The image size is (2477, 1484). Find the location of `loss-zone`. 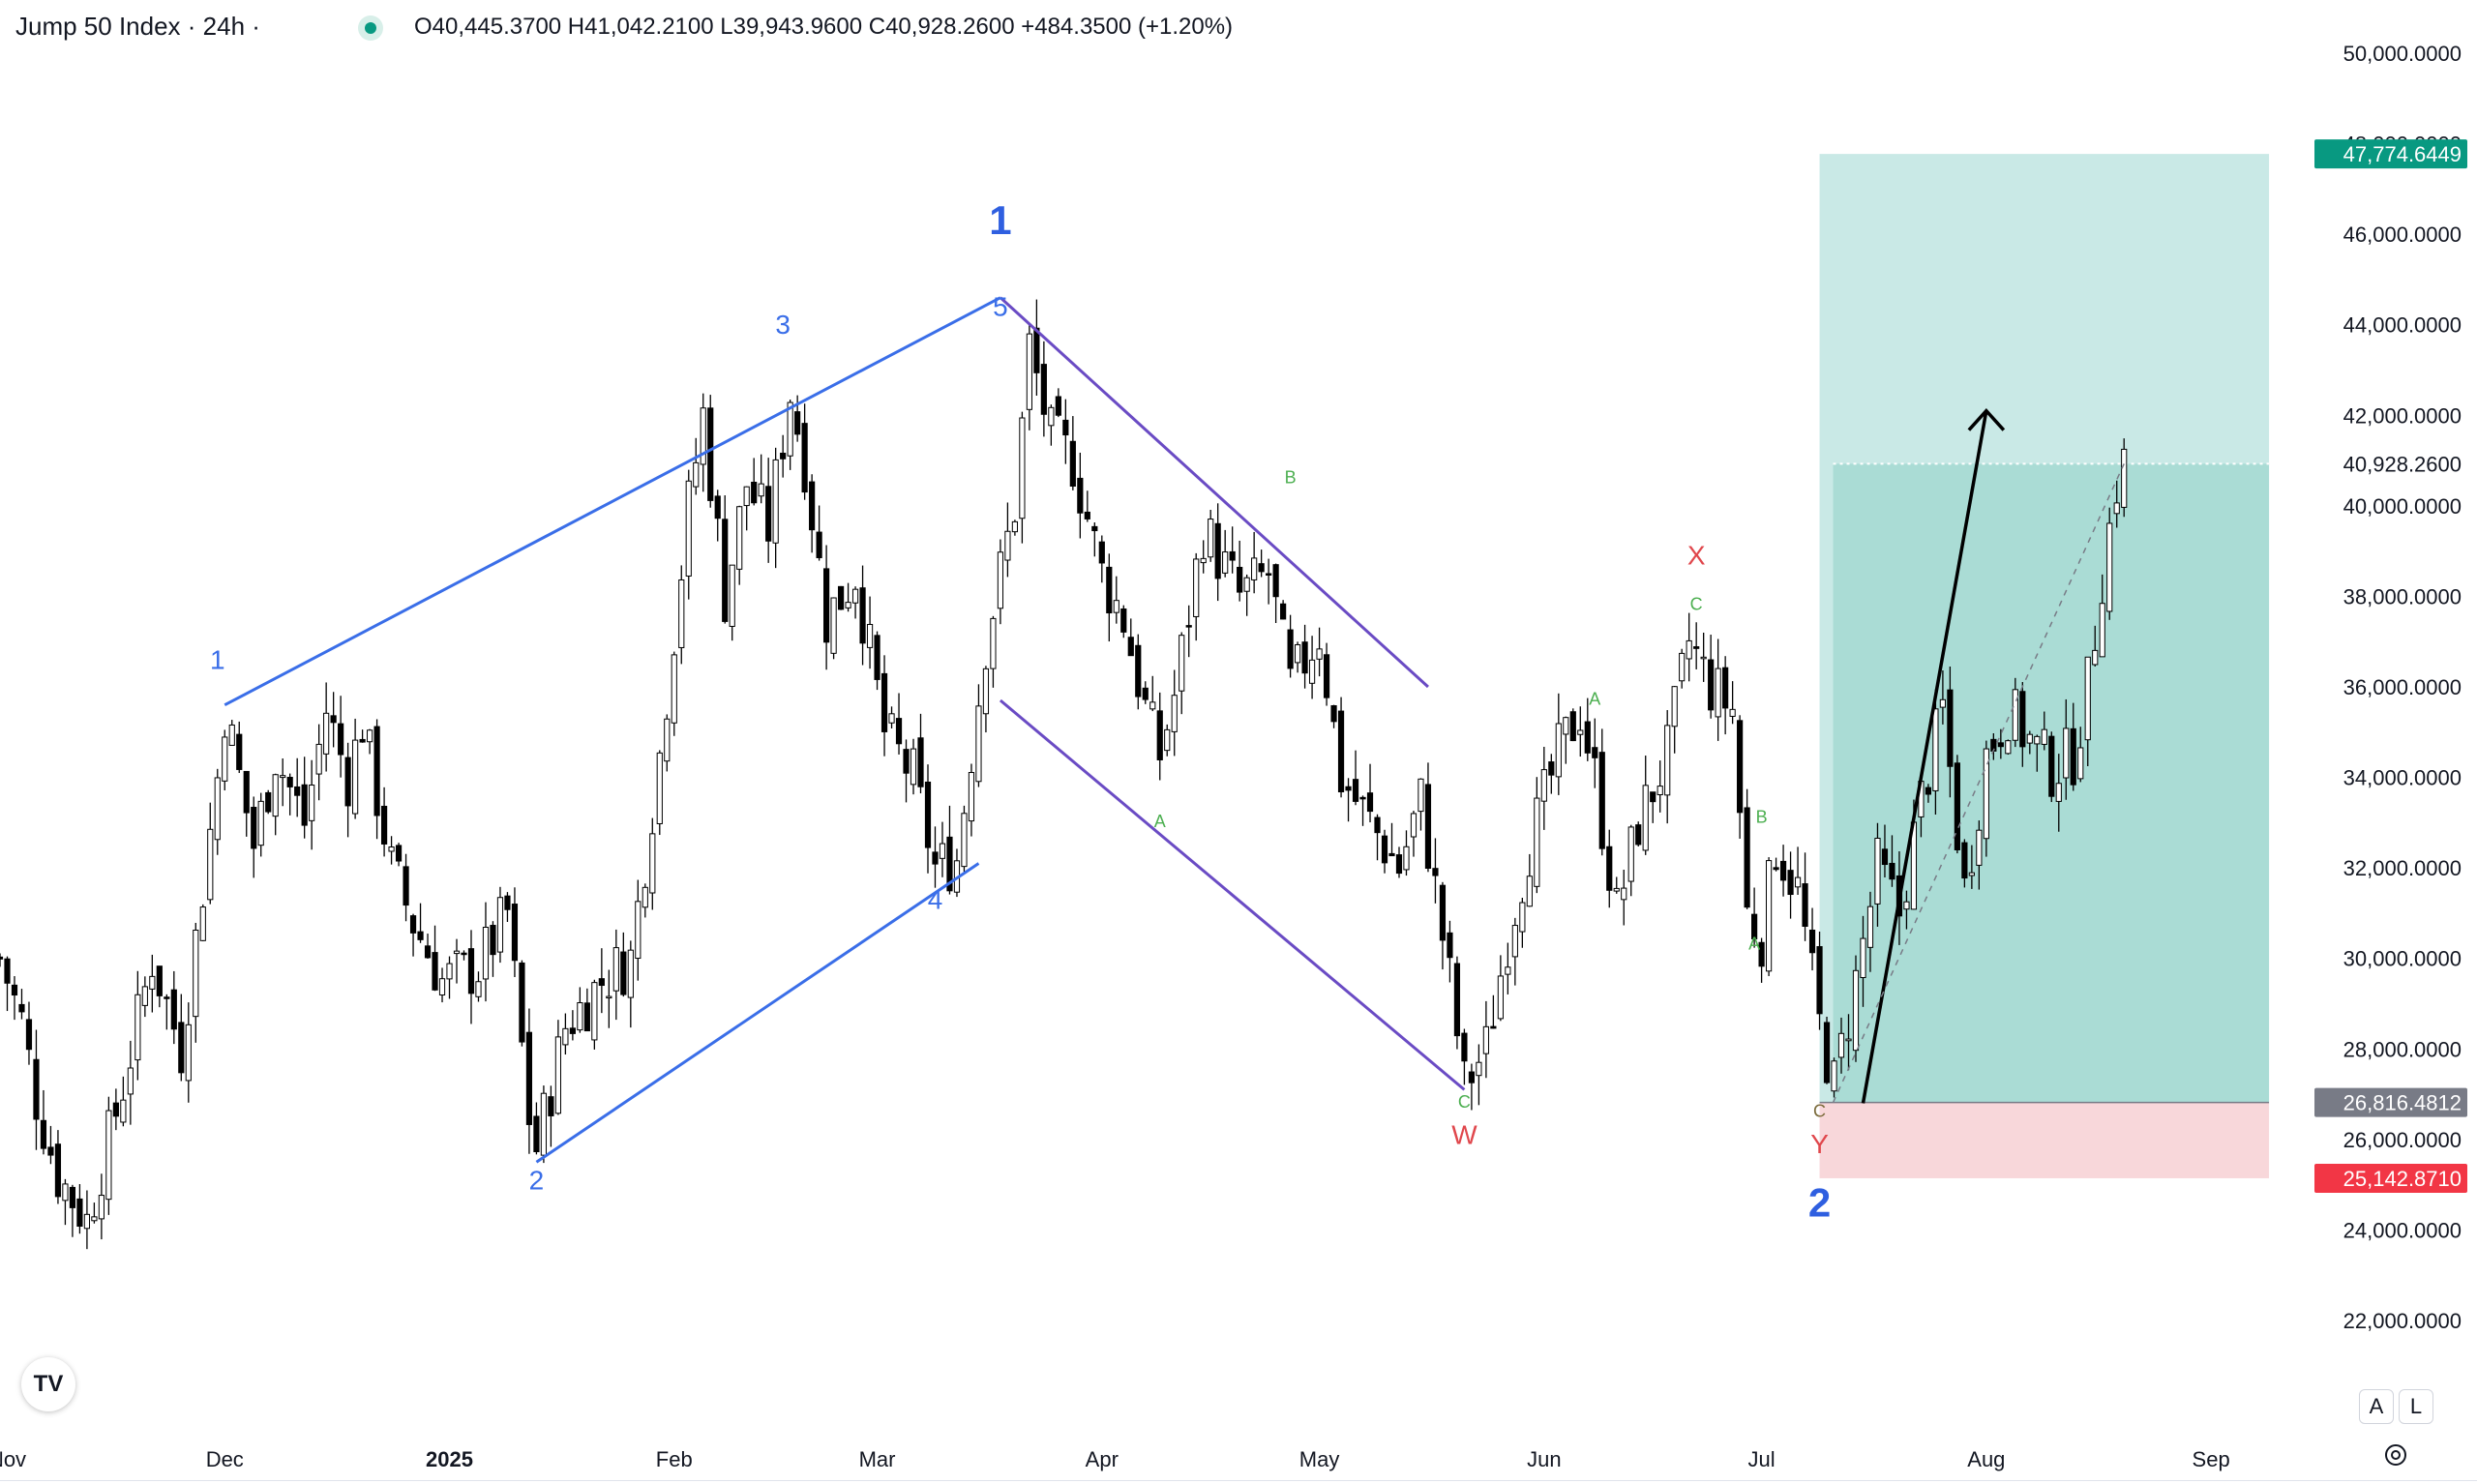

loss-zone is located at coordinates (2045, 1140).